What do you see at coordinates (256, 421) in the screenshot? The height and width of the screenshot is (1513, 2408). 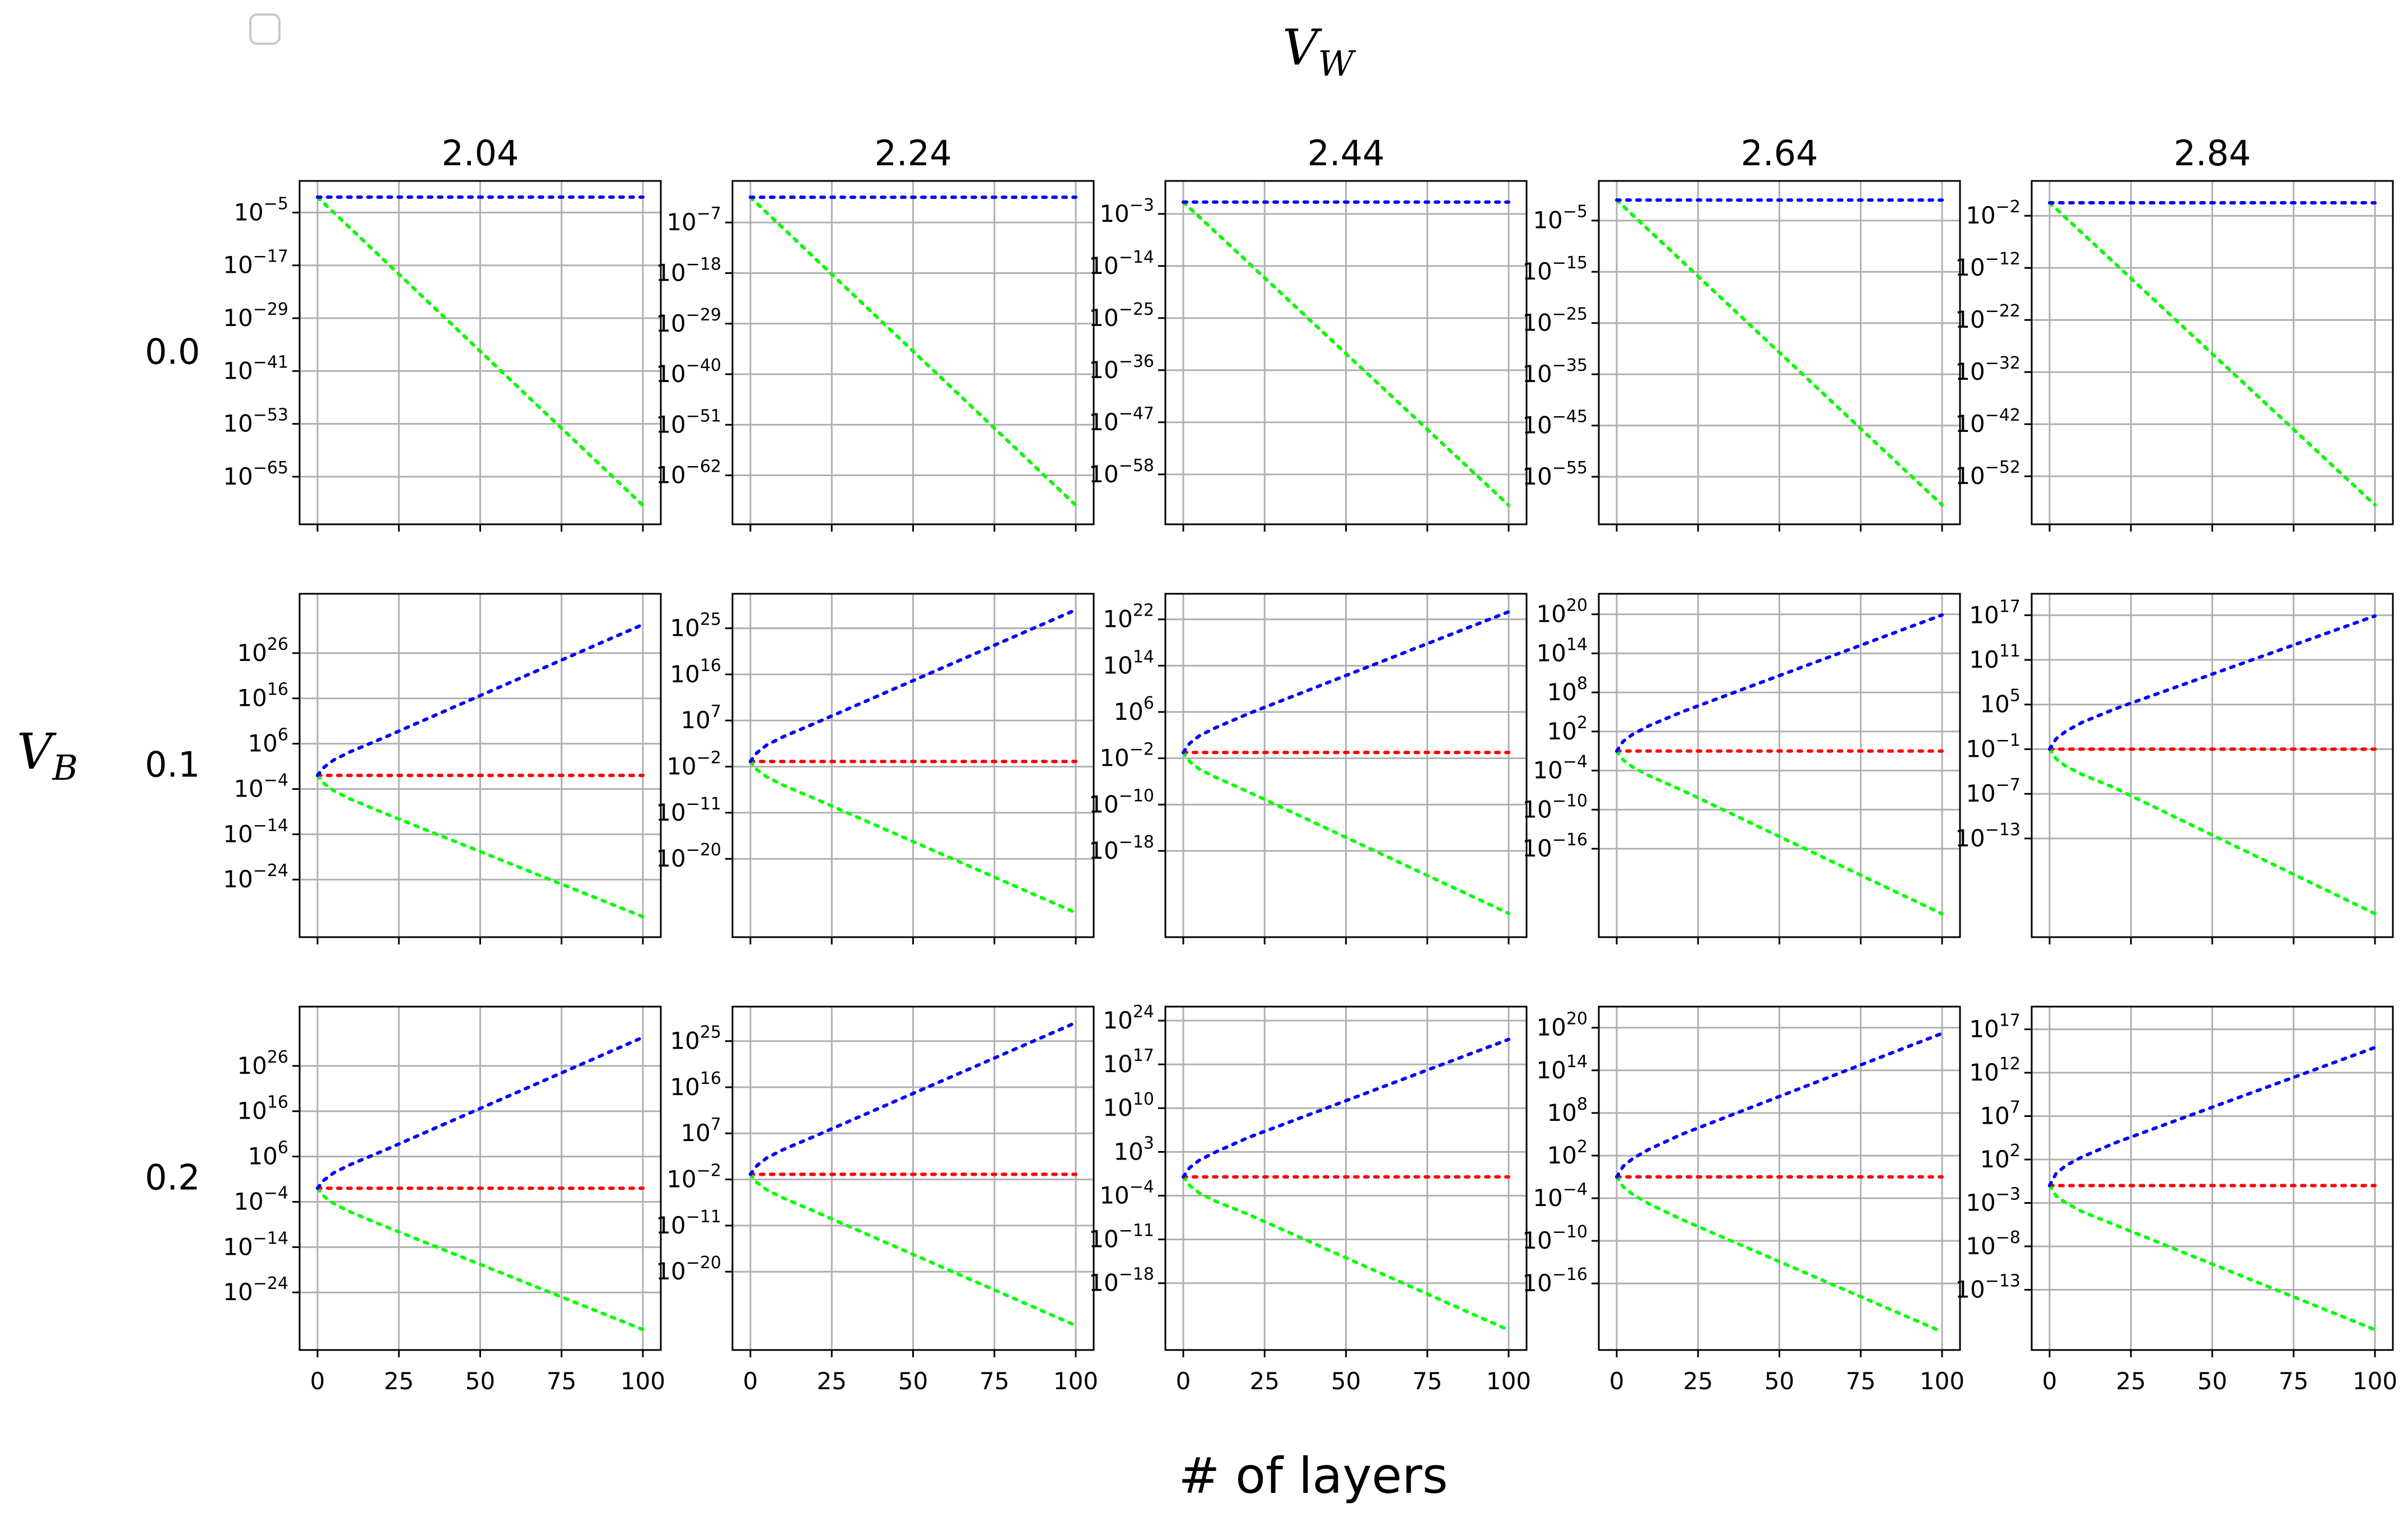 I see `y-tick-label: 10⁻⁵³` at bounding box center [256, 421].